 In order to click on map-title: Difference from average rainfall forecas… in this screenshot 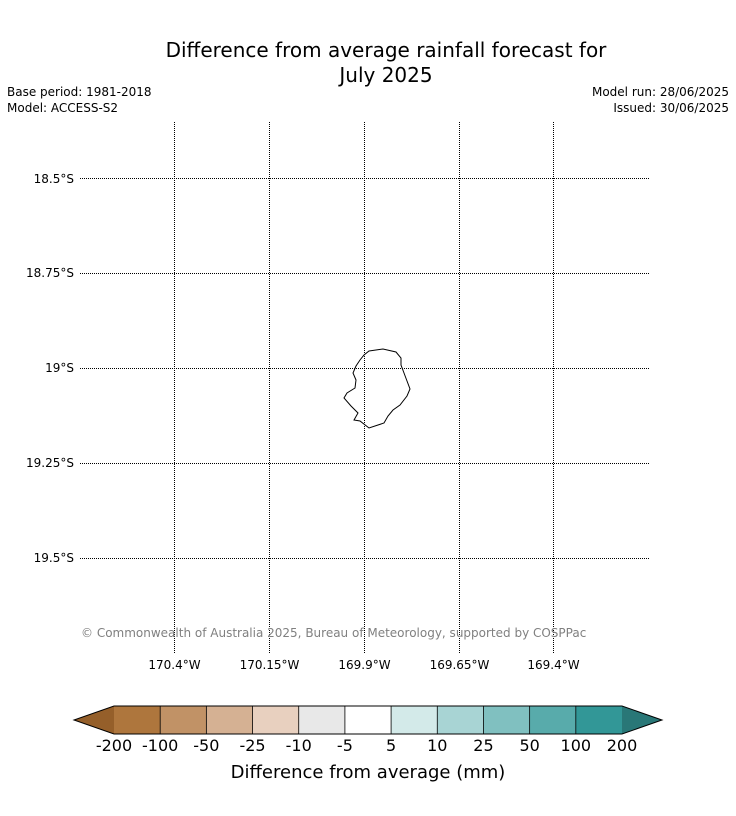, I will do `click(368, 63)`.